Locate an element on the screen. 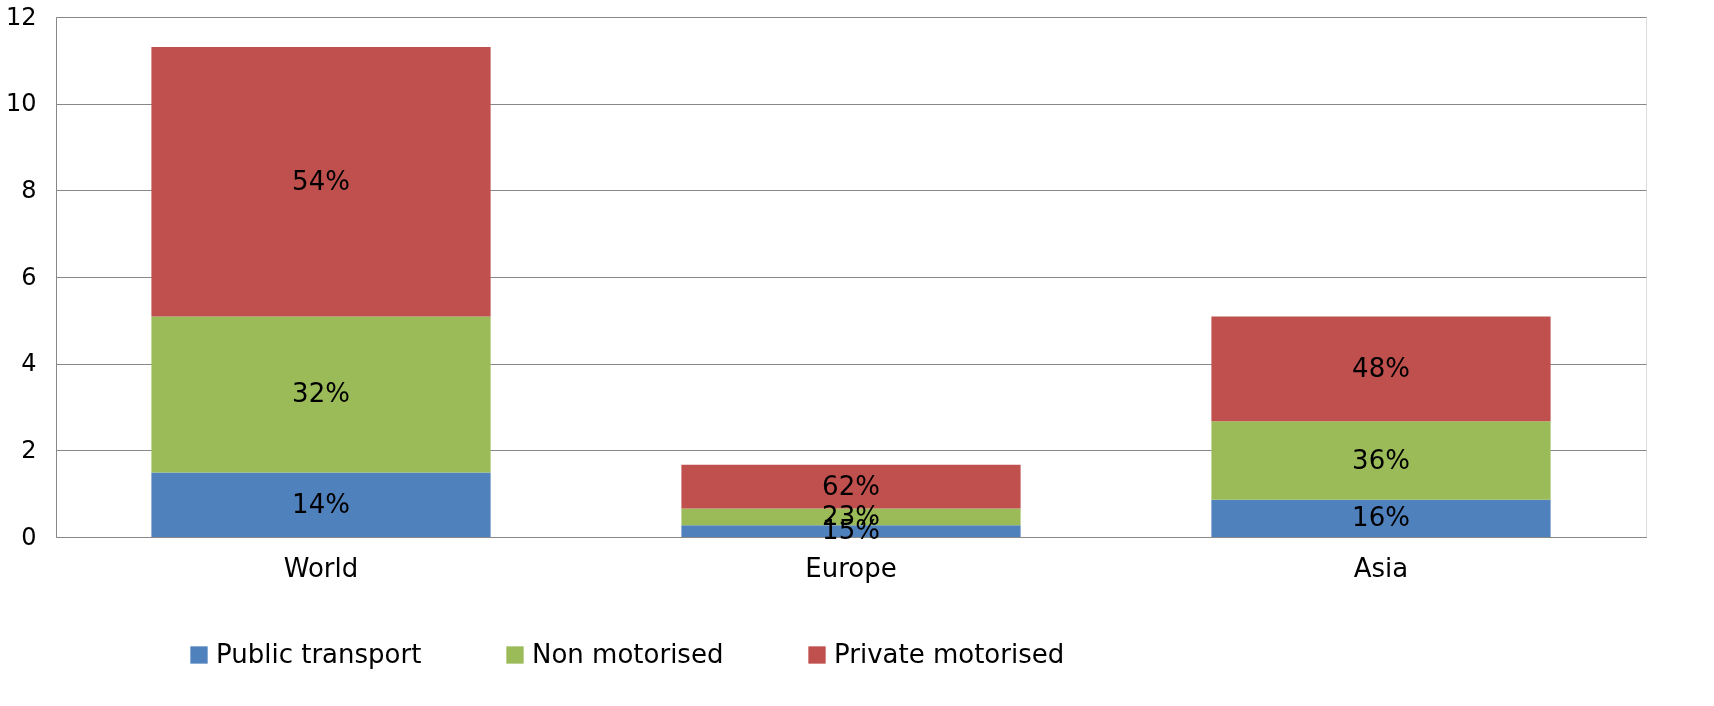  y-tick-label: 0 is located at coordinates (29, 536).